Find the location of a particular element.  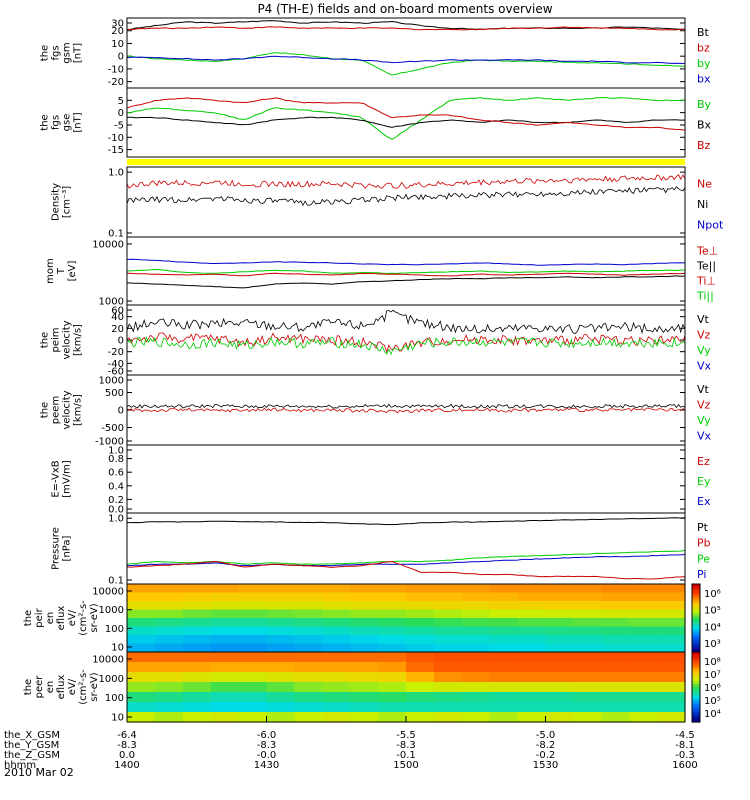

y-tick-label: -40 is located at coordinates (116, 364).